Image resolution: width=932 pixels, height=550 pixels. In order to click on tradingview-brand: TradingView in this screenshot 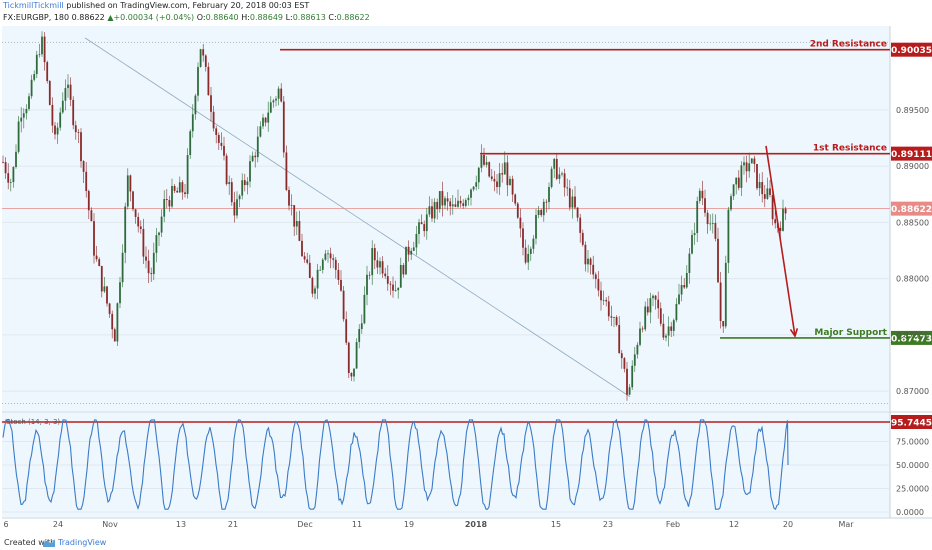, I will do `click(82, 542)`.